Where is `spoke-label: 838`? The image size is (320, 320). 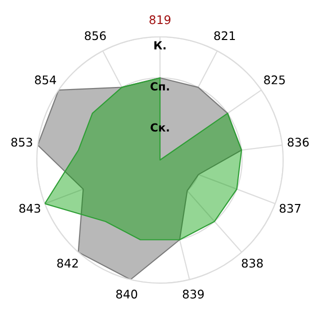
spoke-label: 838 is located at coordinates (252, 263).